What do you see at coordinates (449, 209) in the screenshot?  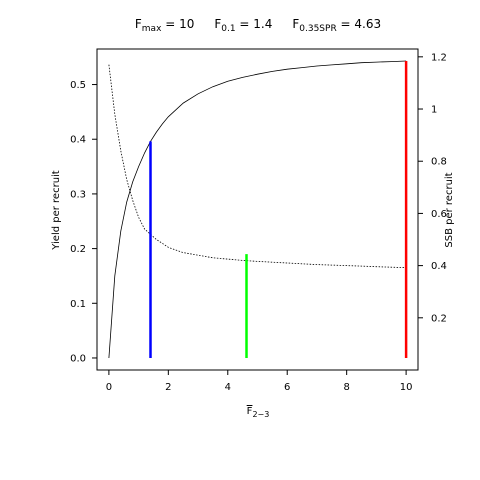 I see `y2-axis-label: SSB per recruit` at bounding box center [449, 209].